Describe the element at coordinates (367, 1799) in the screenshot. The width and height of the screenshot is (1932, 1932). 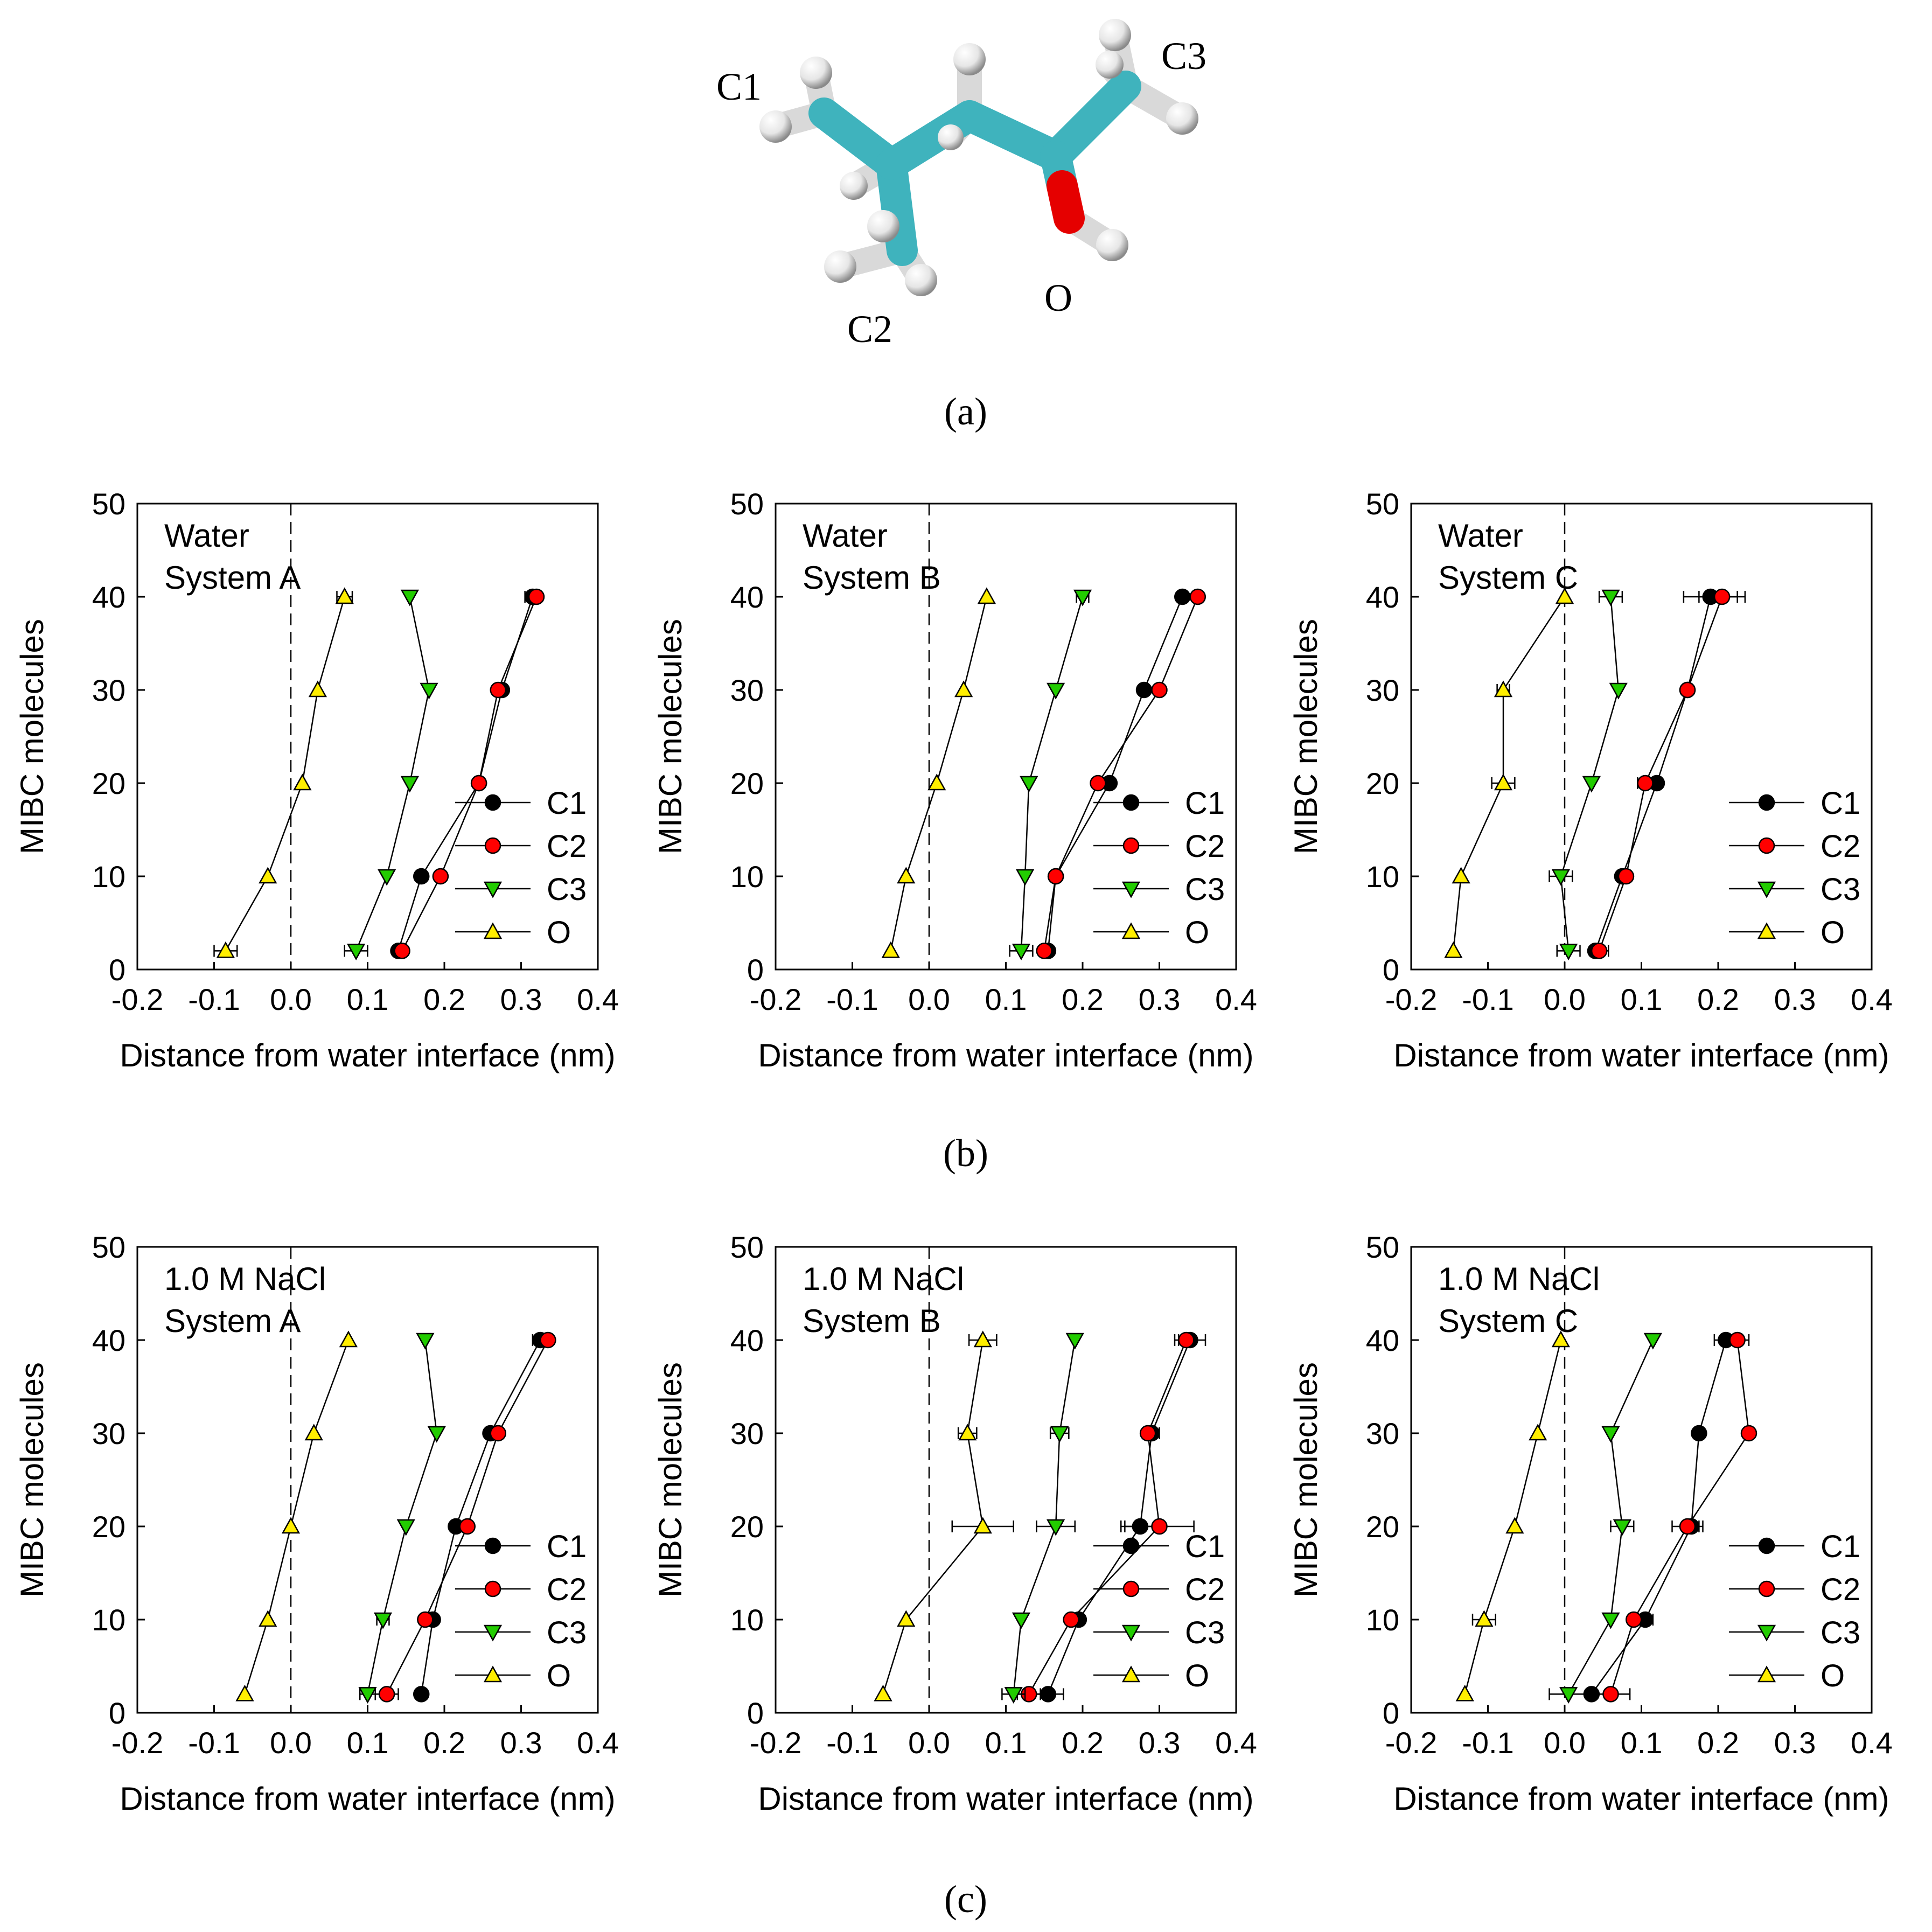
I see `x-axis-label: Distance from water interface (nm)` at that location.